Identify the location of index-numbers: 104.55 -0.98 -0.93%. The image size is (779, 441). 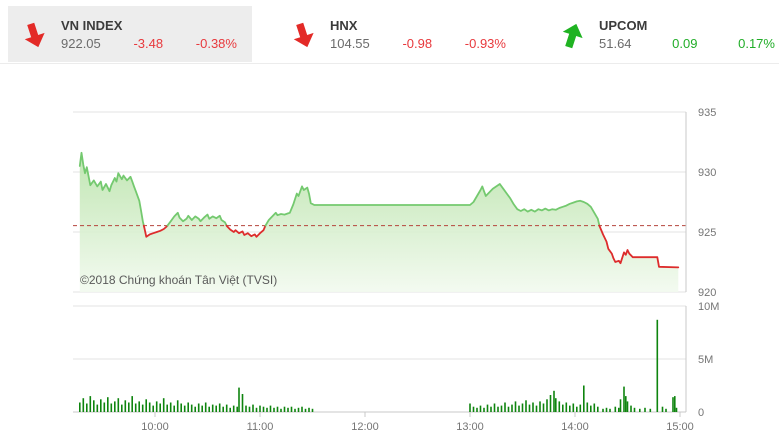
(418, 43).